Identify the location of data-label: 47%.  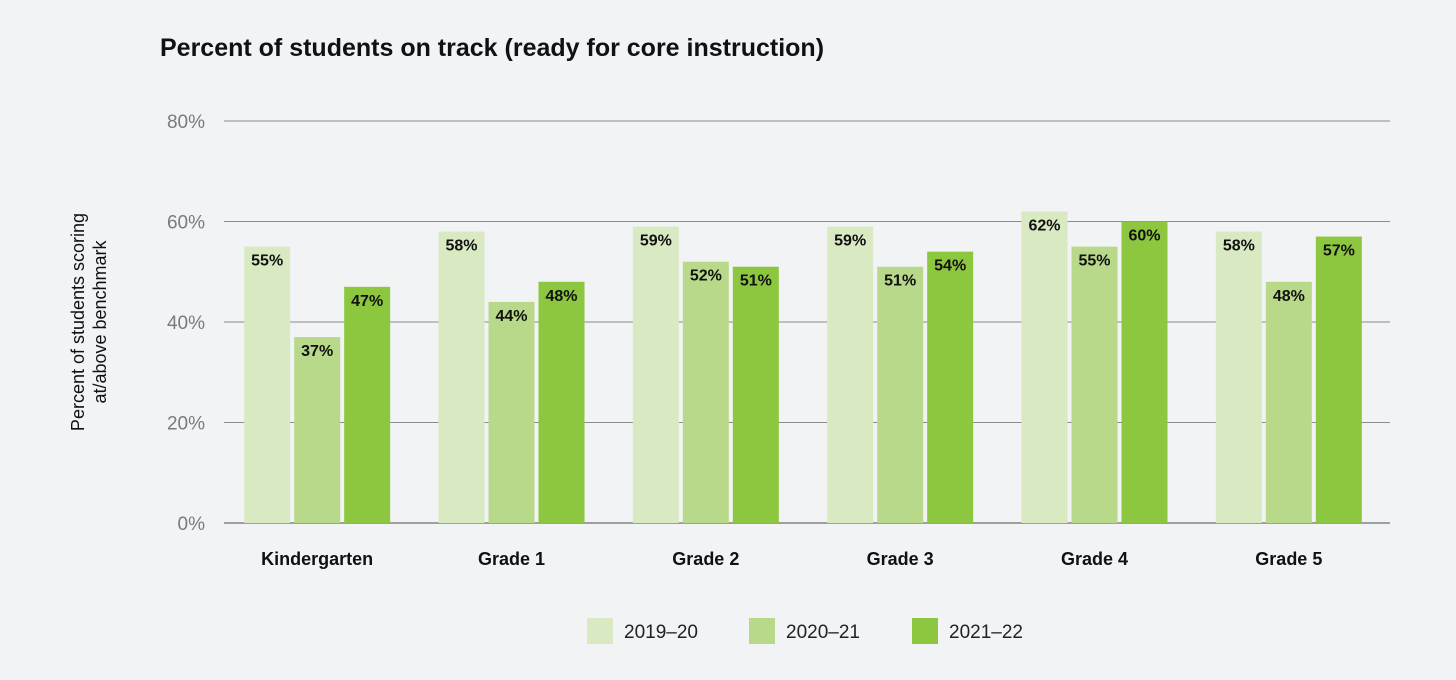
(367, 301).